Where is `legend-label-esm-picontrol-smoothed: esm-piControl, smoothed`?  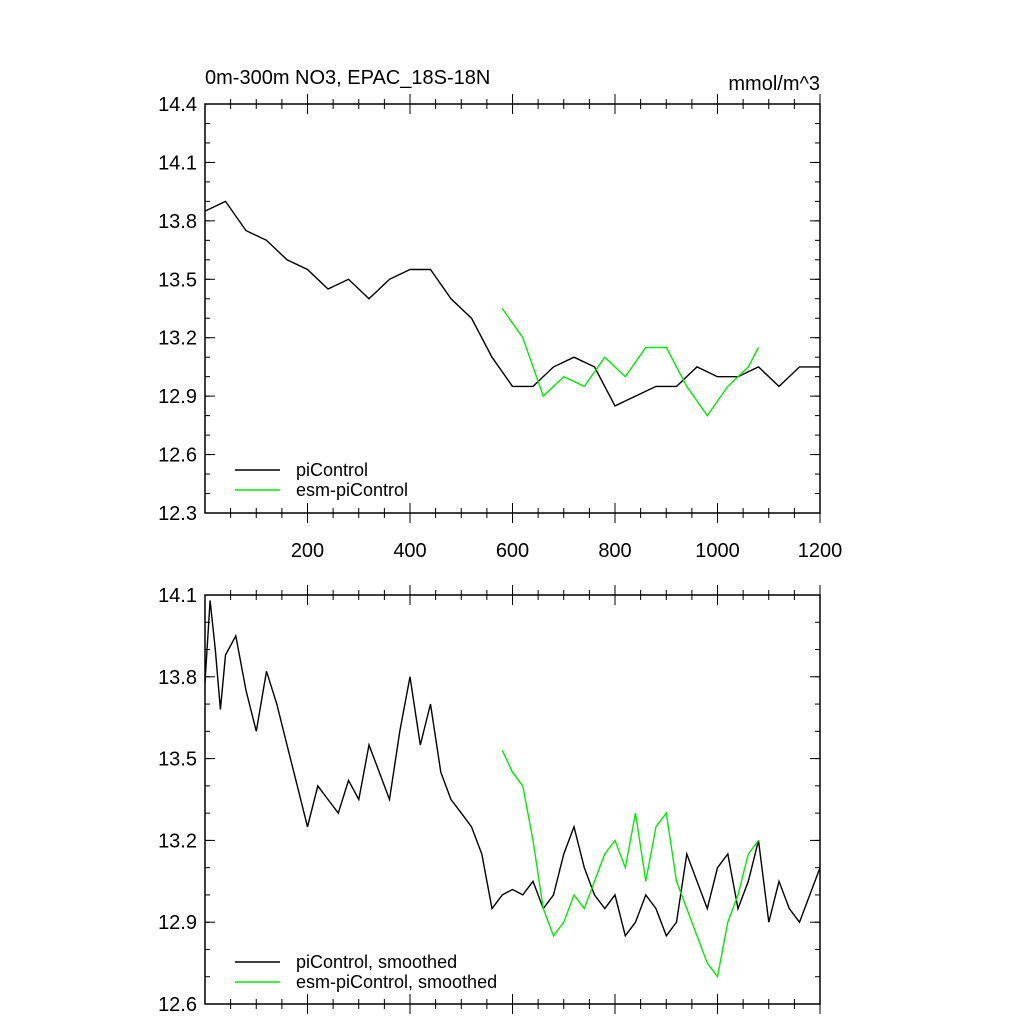
legend-label-esm-picontrol-smoothed: esm-piControl, smoothed is located at coordinates (396, 982).